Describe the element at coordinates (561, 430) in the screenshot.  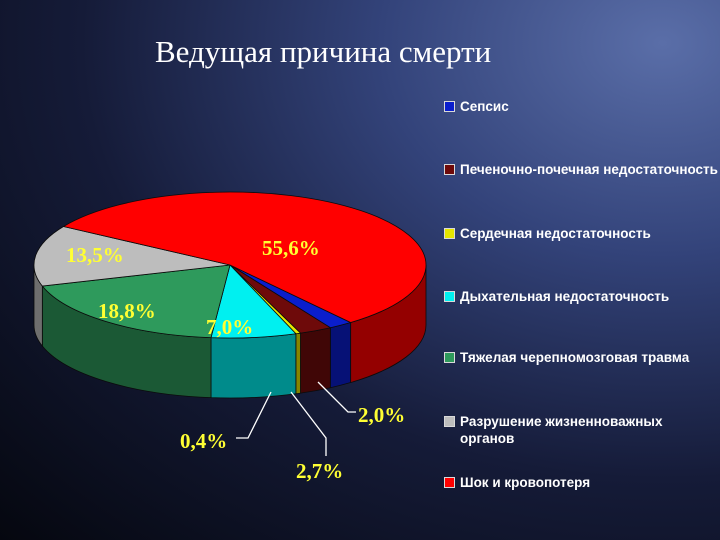
I see `legend-label-5: Разрушение жизненноважных органов` at that location.